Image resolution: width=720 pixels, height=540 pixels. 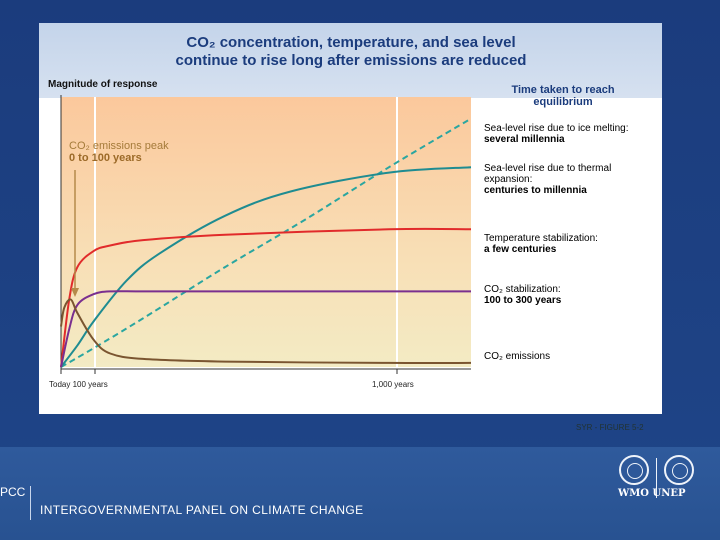 I want to click on legend-label: Sea-level rise due to thermal expansion:, so click(x=548, y=174).